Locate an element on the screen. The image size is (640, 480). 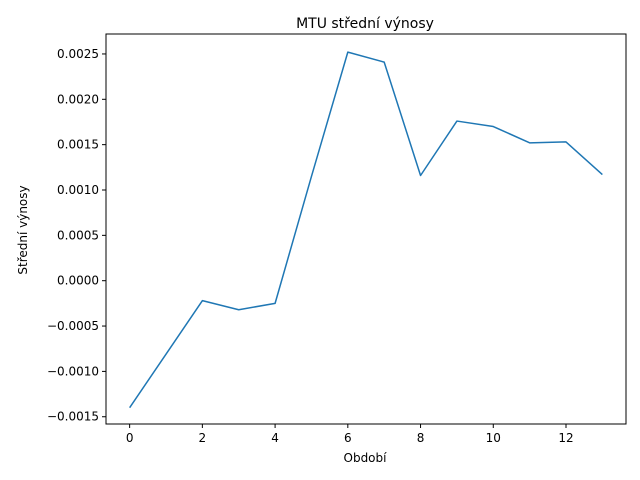
y-tick-label: 0.0015 is located at coordinates (78, 145).